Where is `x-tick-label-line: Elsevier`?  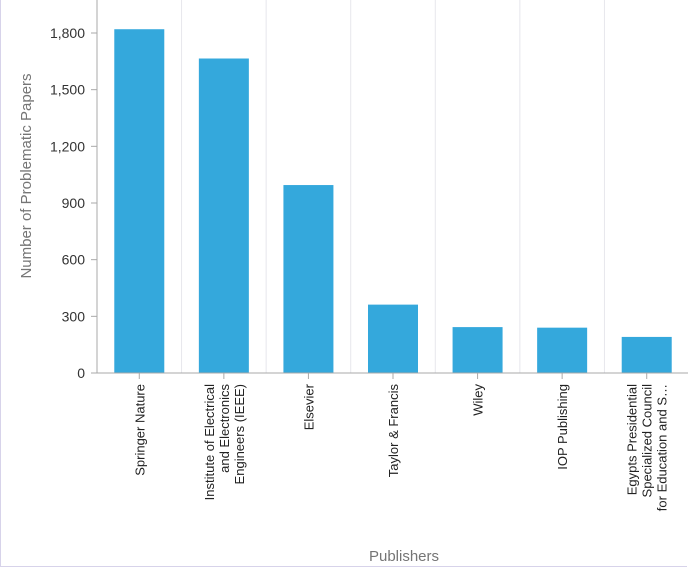
x-tick-label-line: Elsevier is located at coordinates (308, 406).